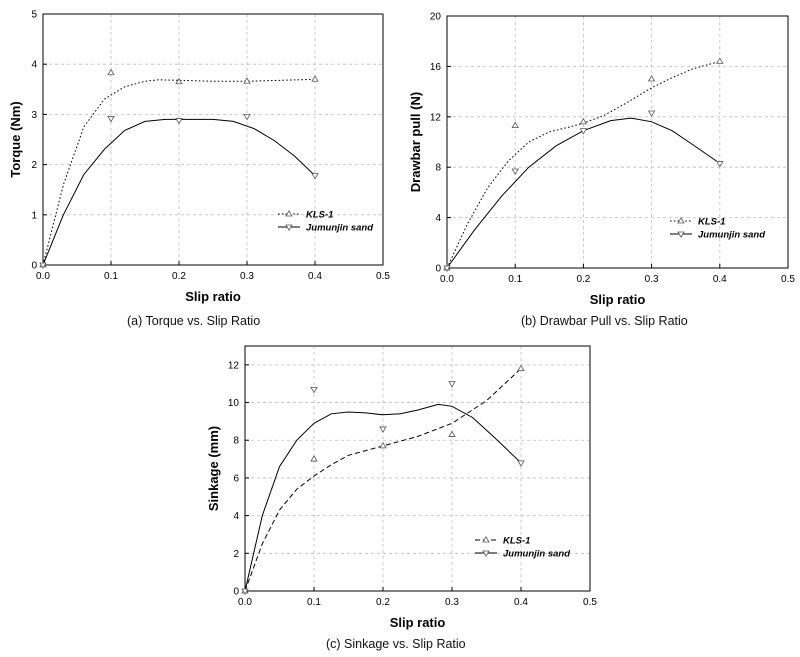 The width and height of the screenshot is (800, 657). I want to click on chart-b-x-tick-label: 0.0, so click(447, 279).